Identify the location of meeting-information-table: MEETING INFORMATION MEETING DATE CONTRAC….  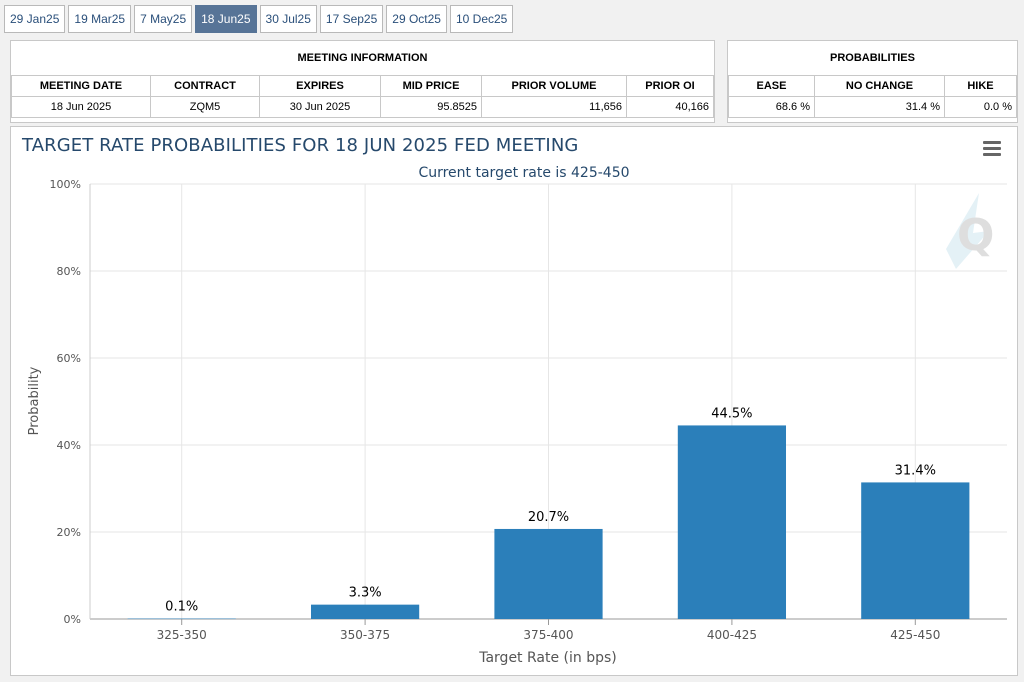
(362, 79).